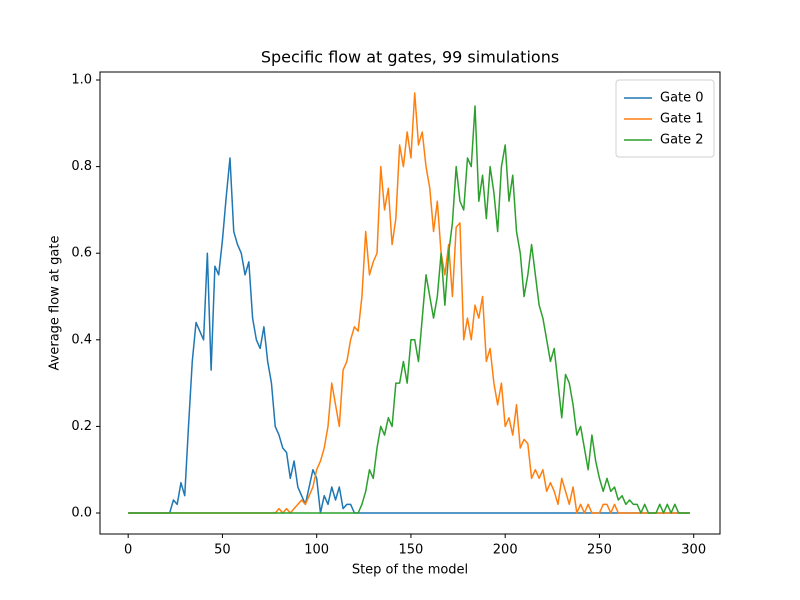 The image size is (800, 600). Describe the element at coordinates (128, 550) in the screenshot. I see `x-tick-label: 0` at that location.